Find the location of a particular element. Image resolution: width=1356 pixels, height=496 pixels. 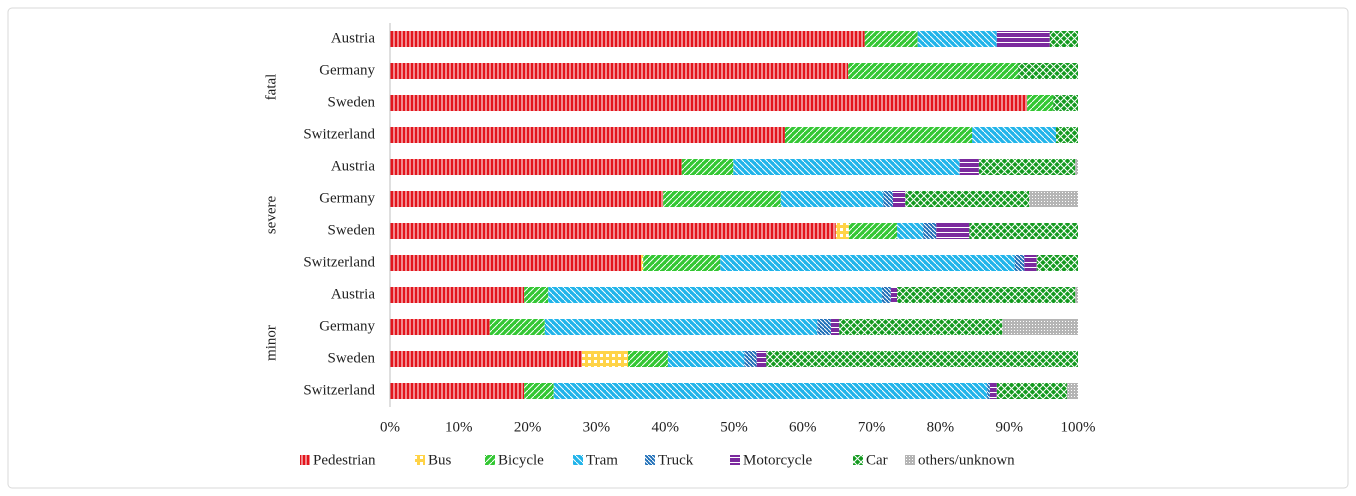

x-tick-label: 70% is located at coordinates (872, 427).